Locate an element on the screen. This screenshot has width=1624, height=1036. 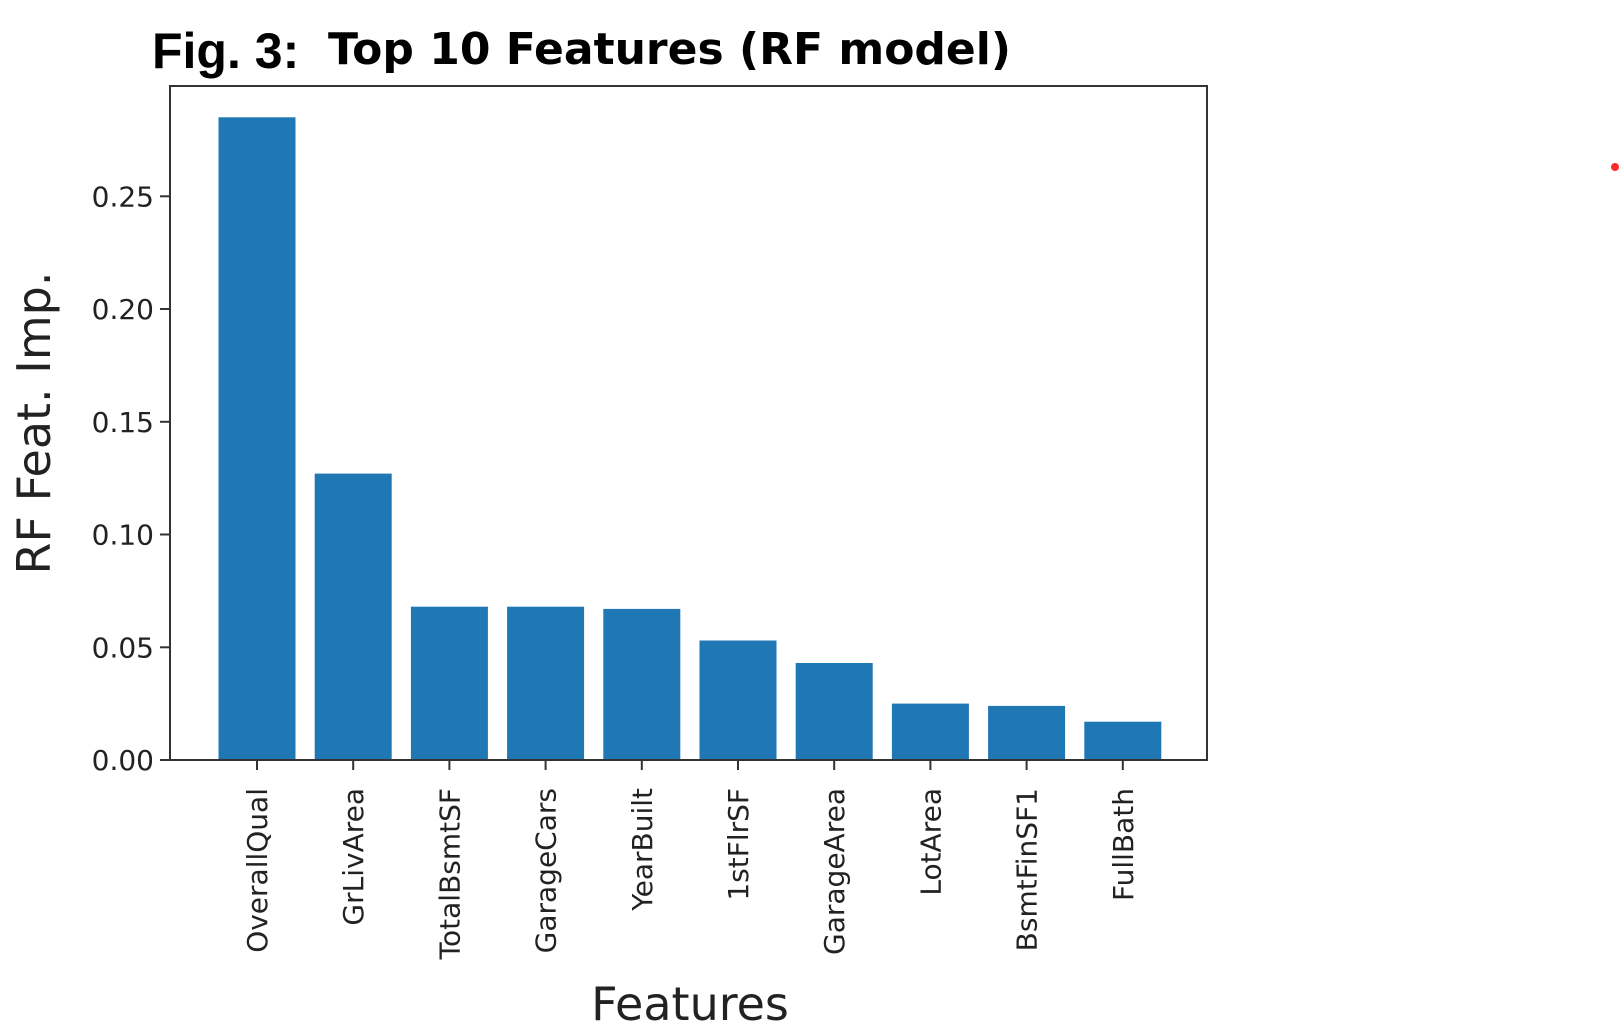
x-tick-label: GarageArea is located at coordinates (834, 871).